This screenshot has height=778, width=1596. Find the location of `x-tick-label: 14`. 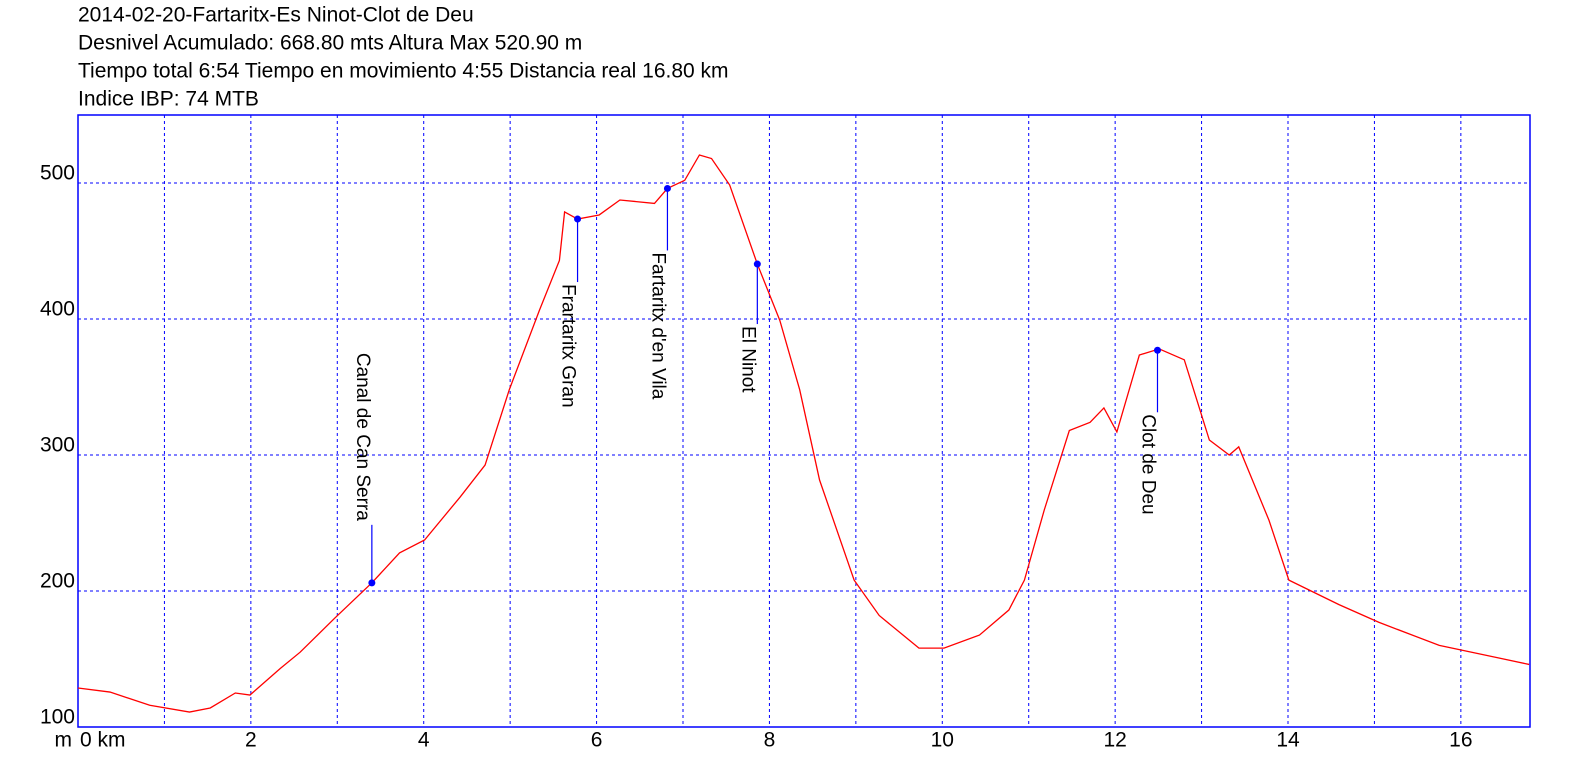

x-tick-label: 14 is located at coordinates (1288, 740).